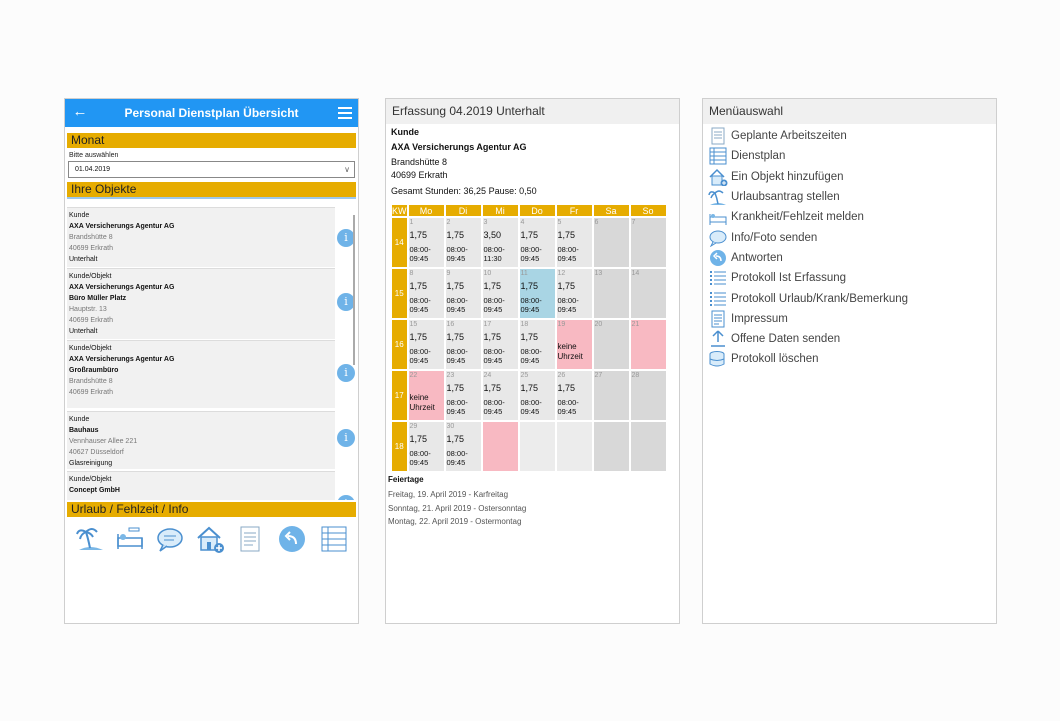  I want to click on calendar-day-cell: 8 1,75 08:00- 09:45, so click(426, 293).